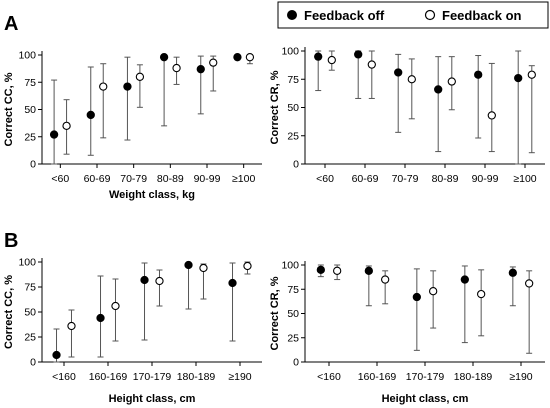  What do you see at coordinates (292, 15) in the screenshot?
I see `legend-marker-feedback-off` at bounding box center [292, 15].